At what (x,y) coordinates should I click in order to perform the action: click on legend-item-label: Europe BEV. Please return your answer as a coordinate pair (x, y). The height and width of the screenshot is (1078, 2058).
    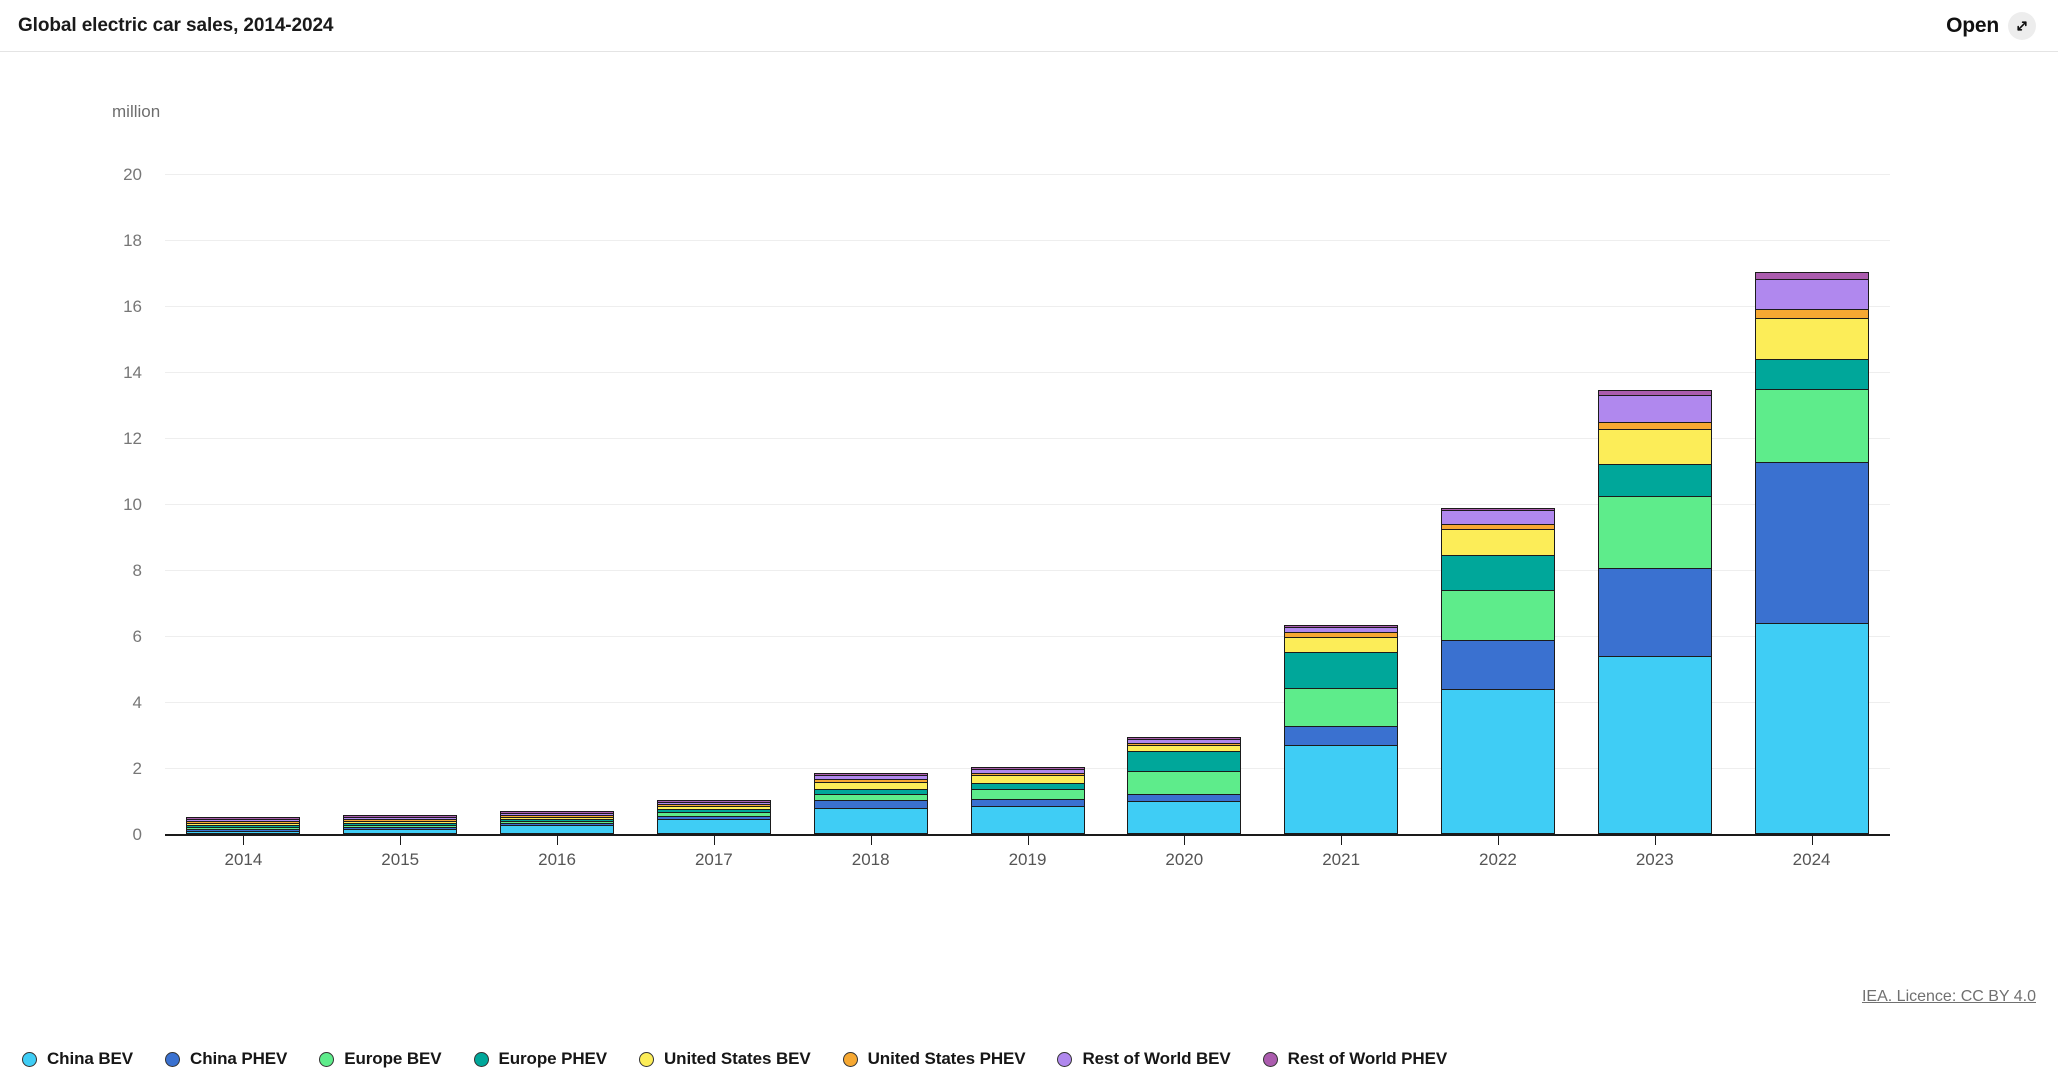
    Looking at the image, I should click on (393, 1058).